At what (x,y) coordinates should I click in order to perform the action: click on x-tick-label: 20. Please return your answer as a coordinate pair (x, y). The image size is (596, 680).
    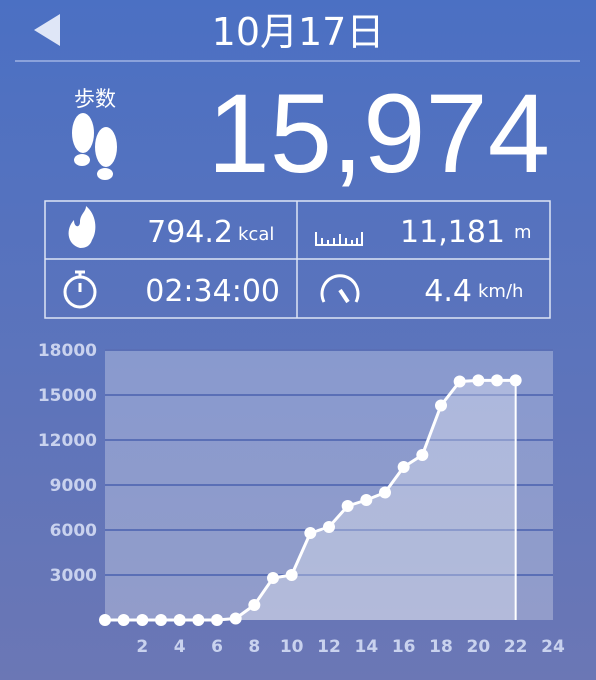
    Looking at the image, I should click on (478, 647).